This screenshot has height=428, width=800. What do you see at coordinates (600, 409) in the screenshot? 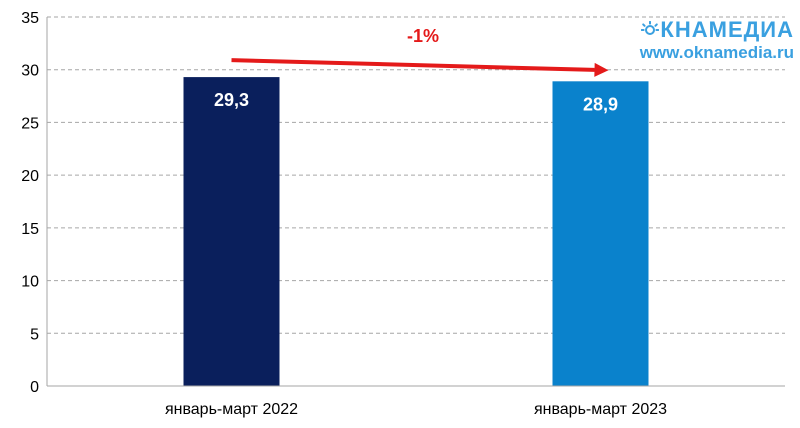
I see `x-category-label: январь-март 2023` at bounding box center [600, 409].